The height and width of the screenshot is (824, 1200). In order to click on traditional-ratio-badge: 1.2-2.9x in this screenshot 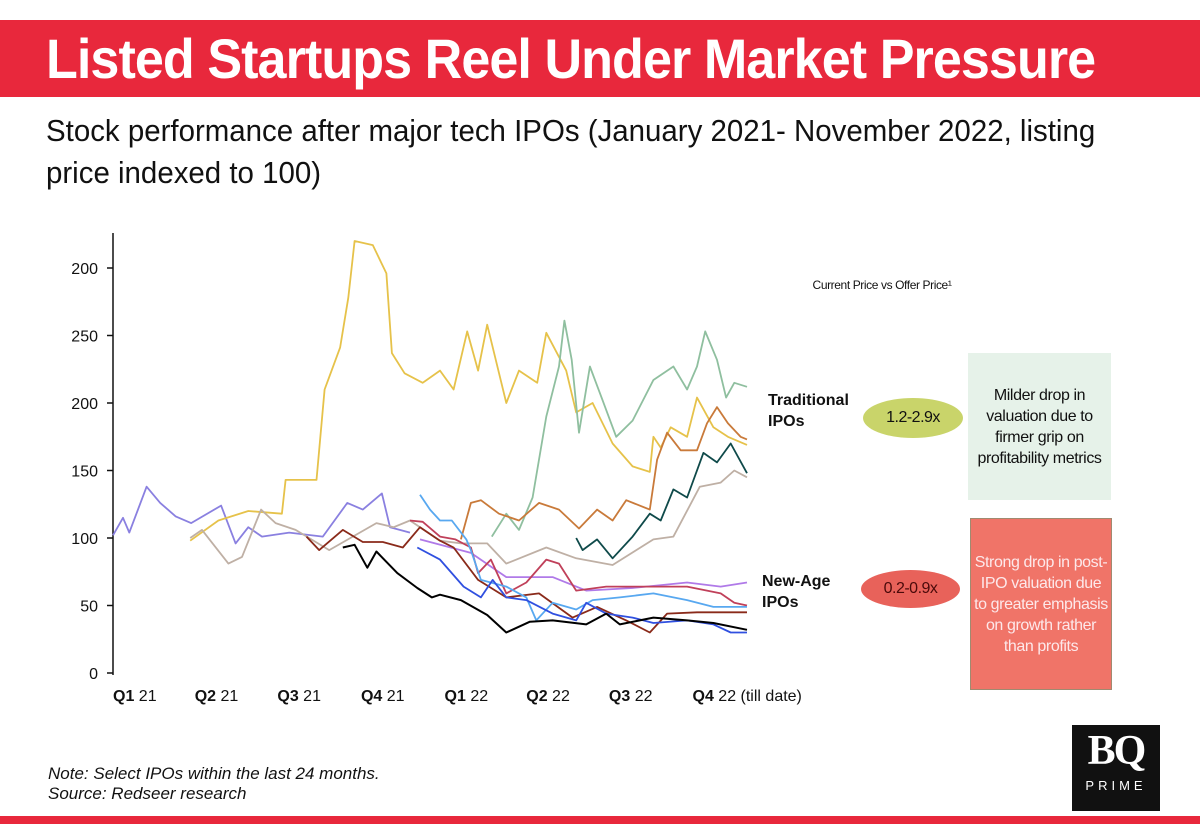, I will do `click(913, 418)`.